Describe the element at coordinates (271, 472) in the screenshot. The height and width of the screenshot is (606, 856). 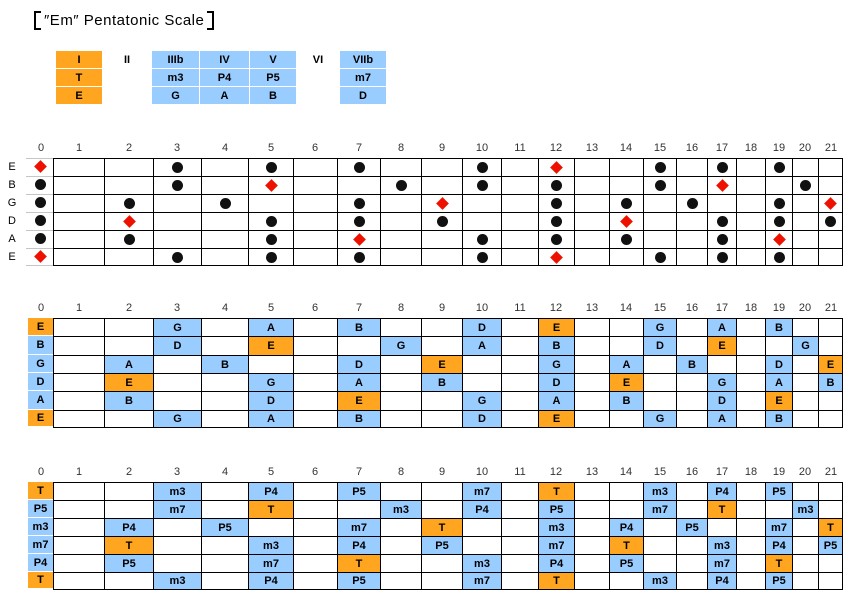
I see `fret-number-label: 5` at that location.